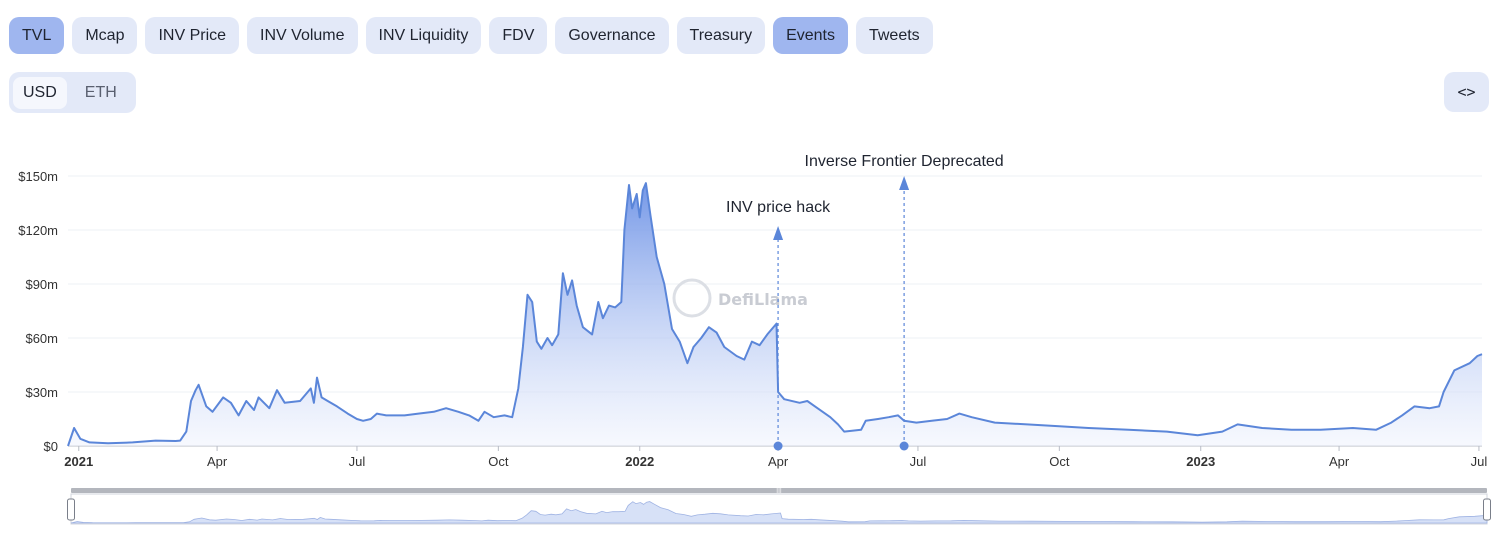 This screenshot has width=1506, height=537. I want to click on y-tick-label: $120m, so click(38, 230).